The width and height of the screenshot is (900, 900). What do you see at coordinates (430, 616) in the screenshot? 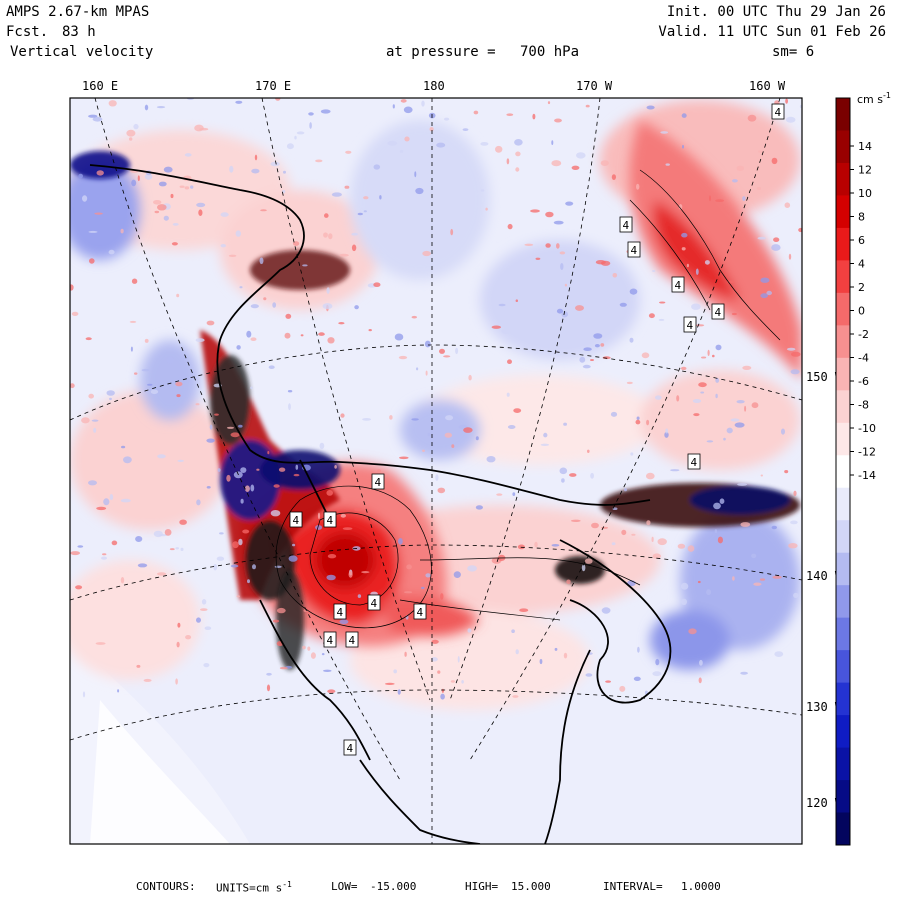
I see `plume-tail` at bounding box center [430, 616].